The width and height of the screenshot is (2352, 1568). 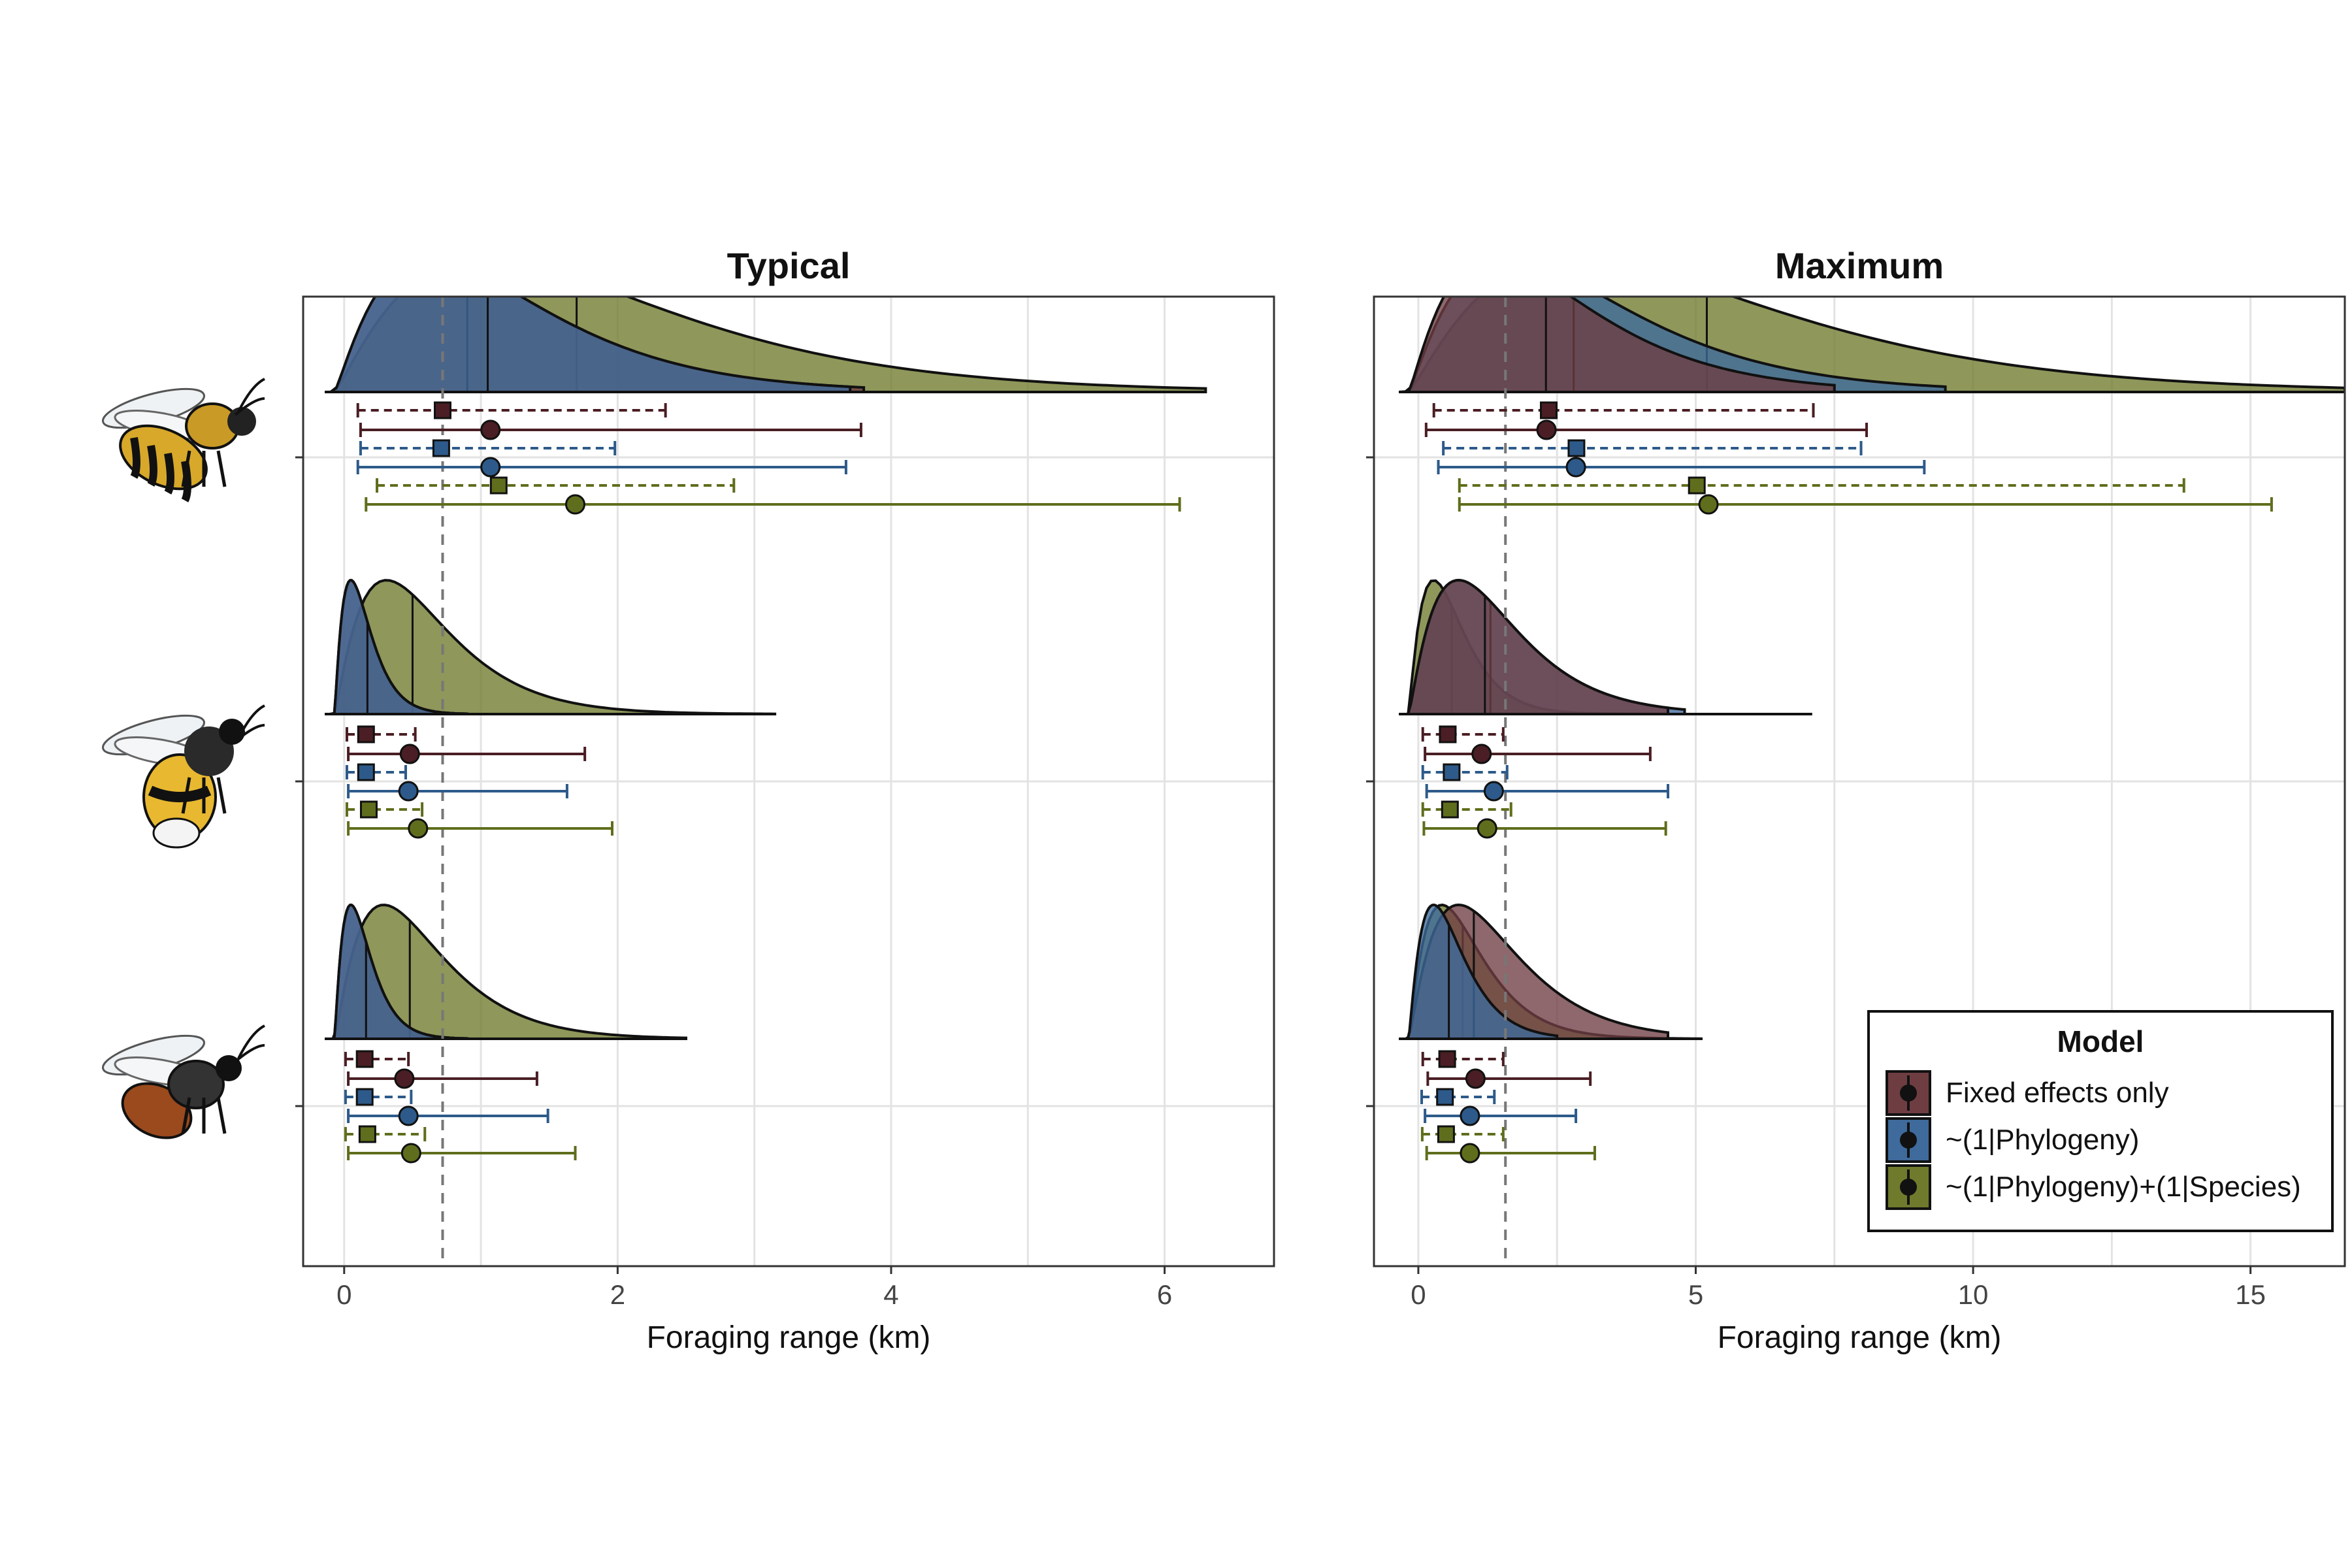 I want to click on honeybee-icon, so click(x=183, y=440).